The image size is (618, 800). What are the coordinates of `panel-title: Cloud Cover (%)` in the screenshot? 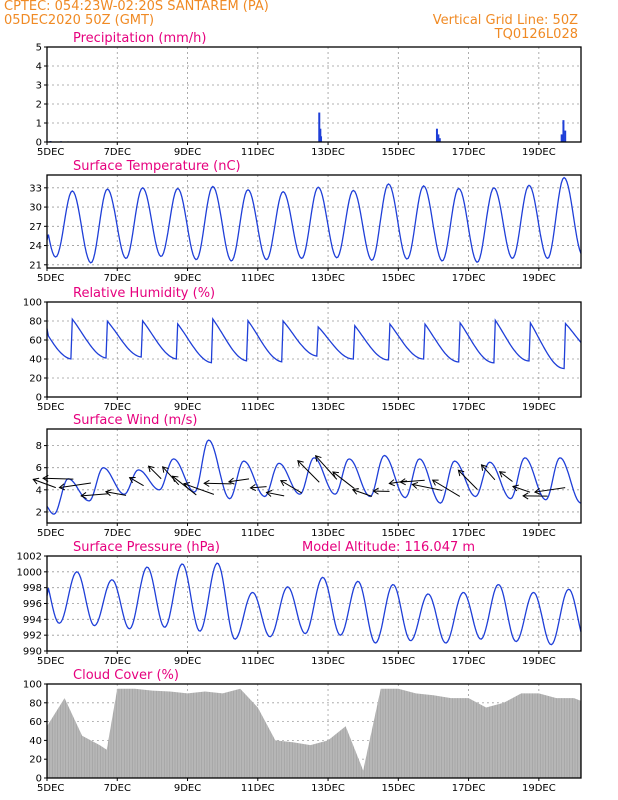 It's located at (126, 675).